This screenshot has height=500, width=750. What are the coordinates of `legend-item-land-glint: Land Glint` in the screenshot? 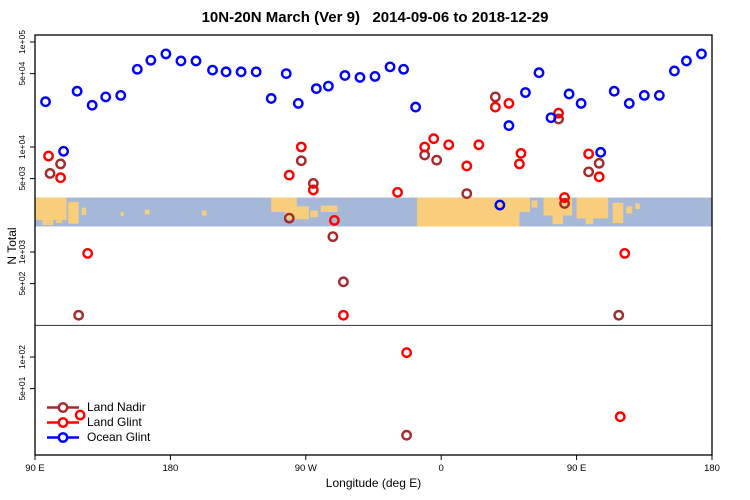 It's located at (98, 422).